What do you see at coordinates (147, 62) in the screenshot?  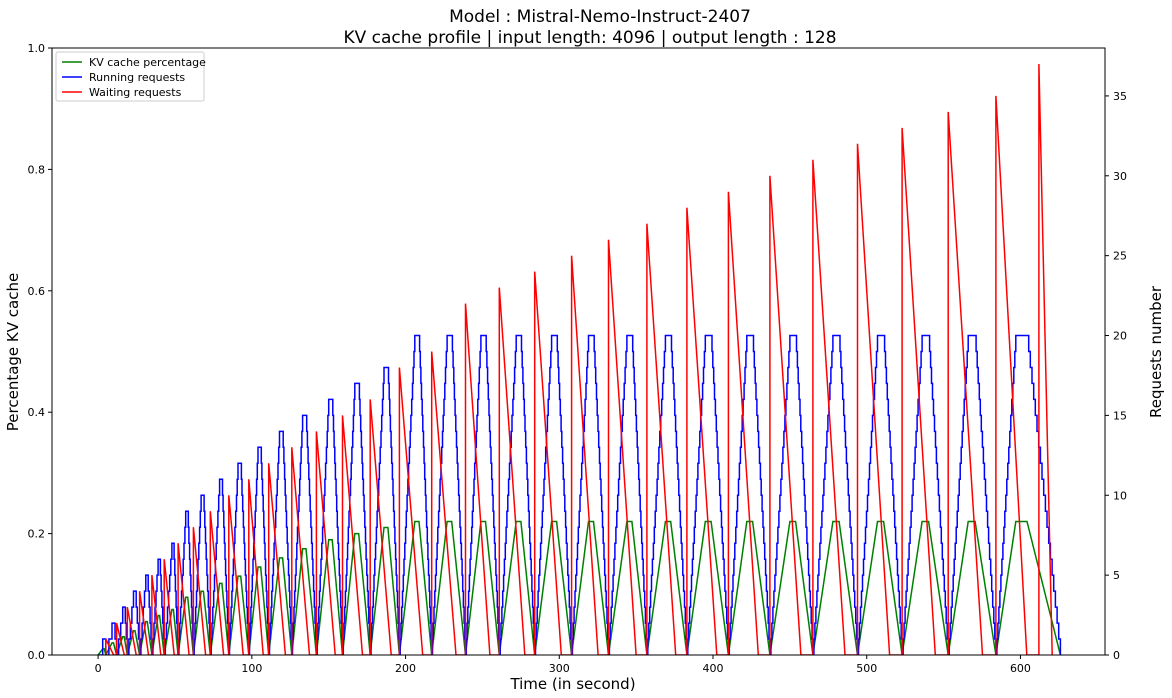 I see `legend-label-kv-cache: KV cache percentage` at bounding box center [147, 62].